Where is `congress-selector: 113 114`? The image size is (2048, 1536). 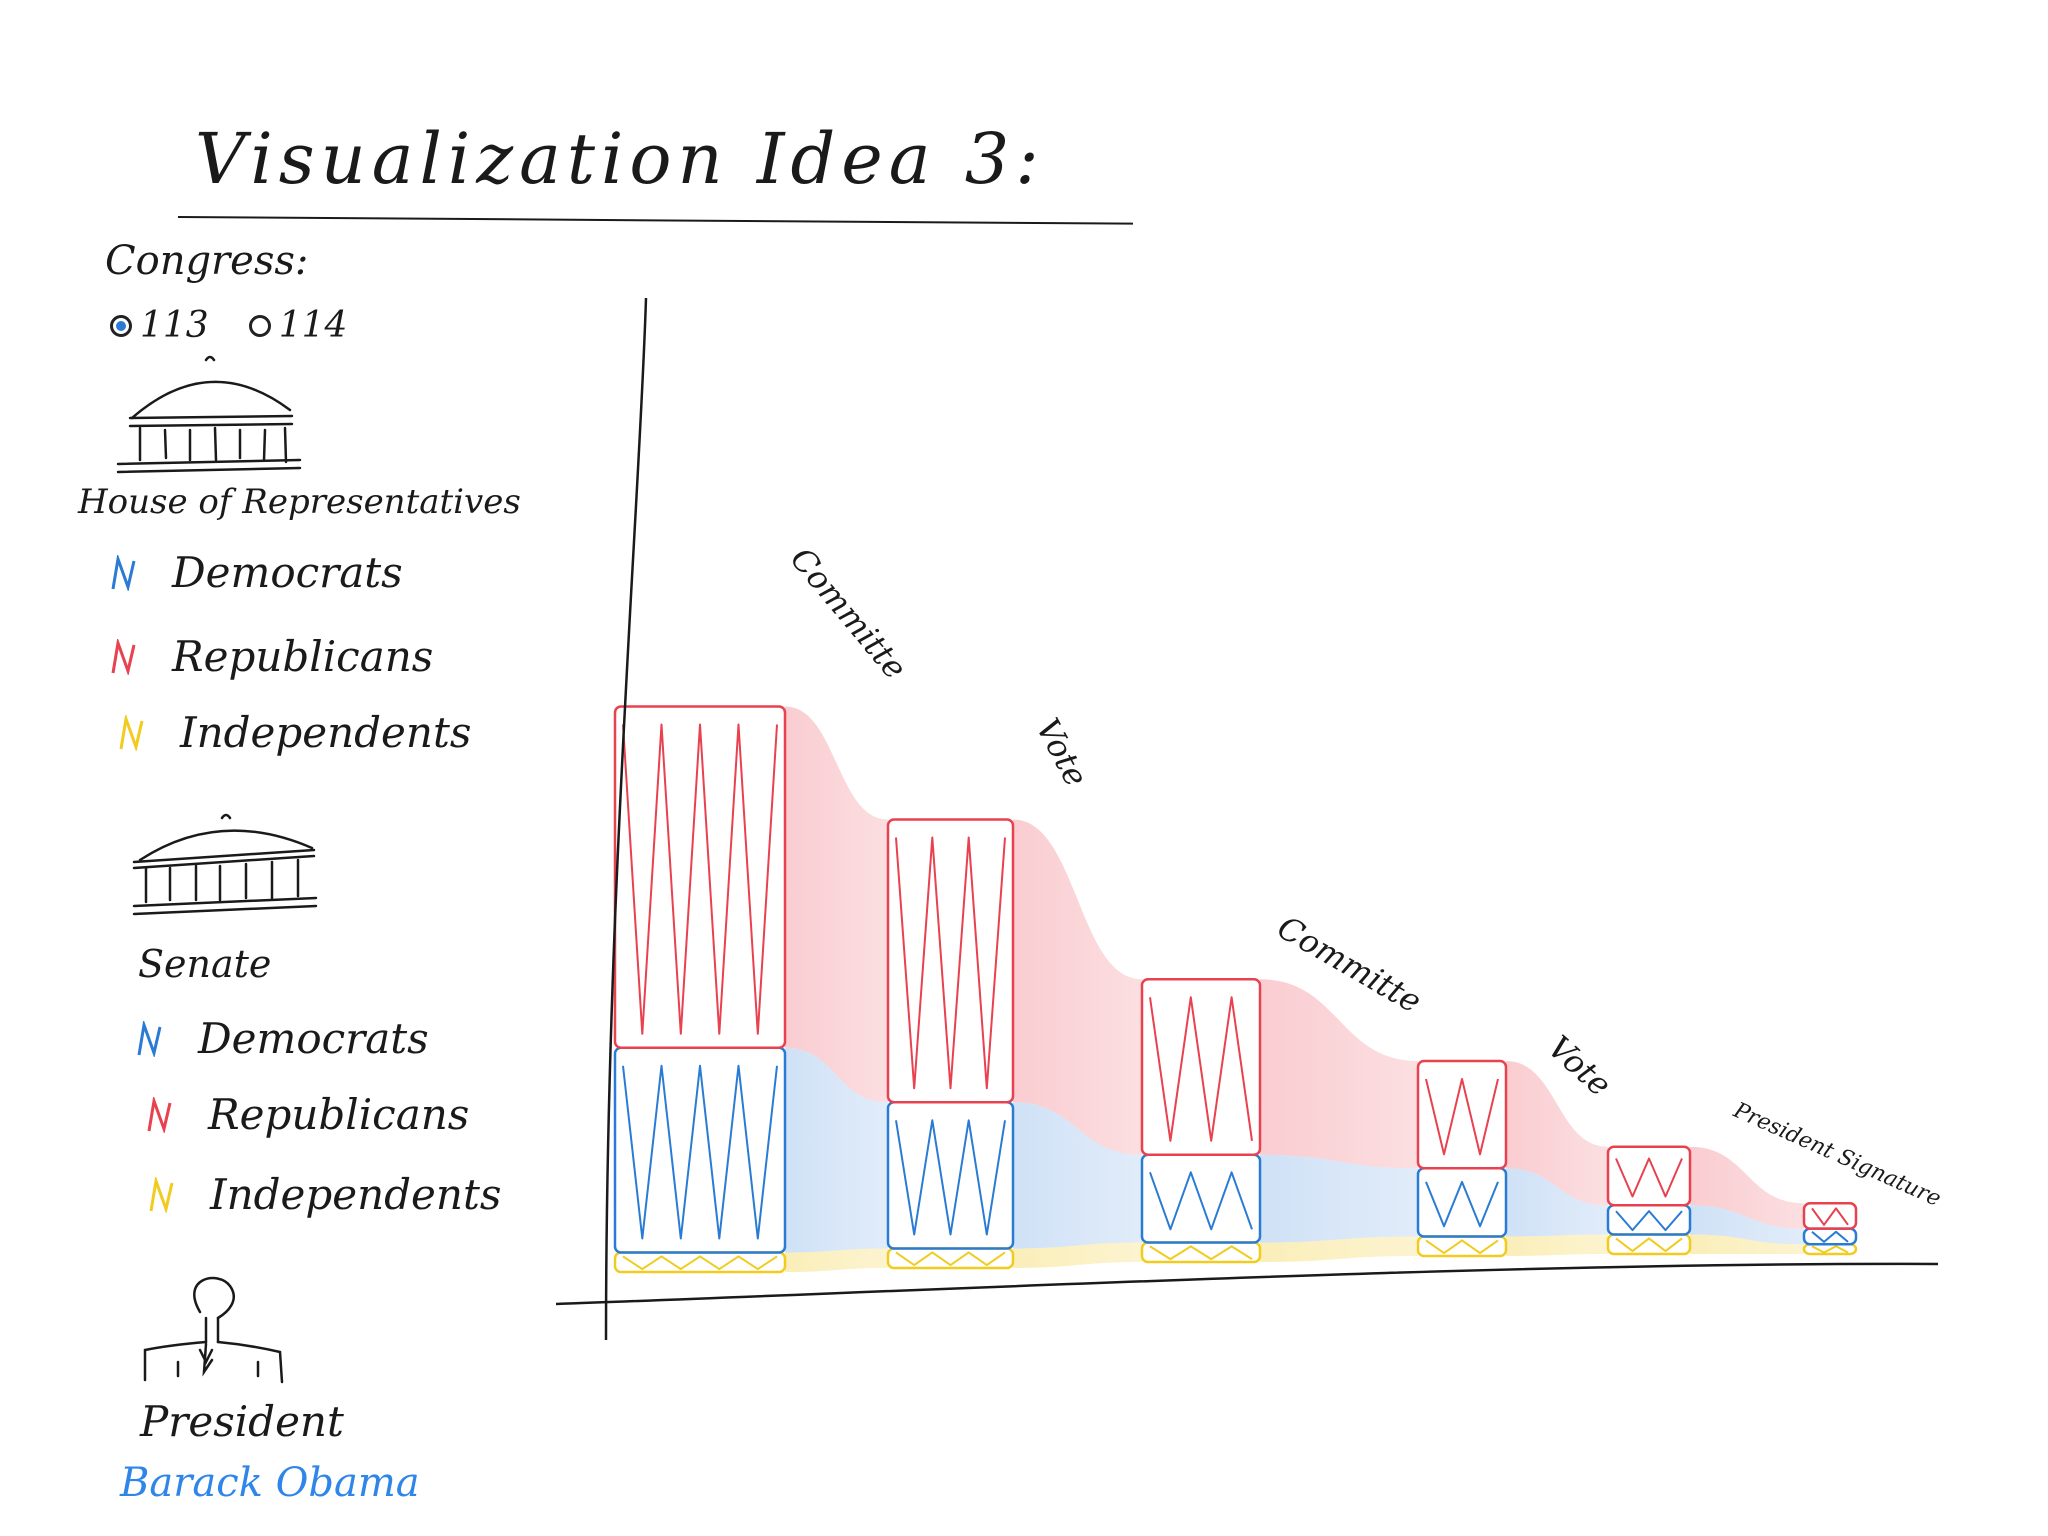
congress-selector: 113 114 is located at coordinates (228, 325).